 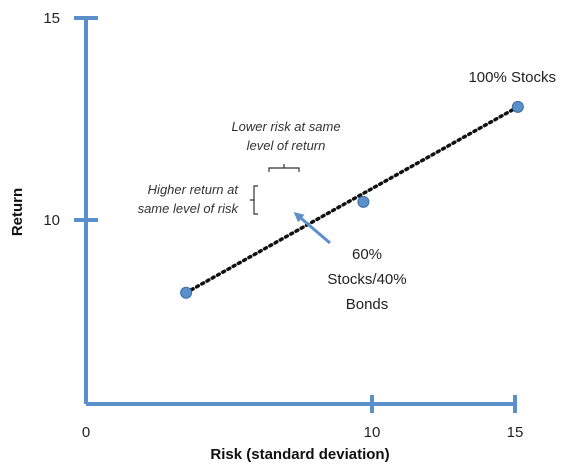 I want to click on data-point-100-stocks, so click(x=517, y=106).